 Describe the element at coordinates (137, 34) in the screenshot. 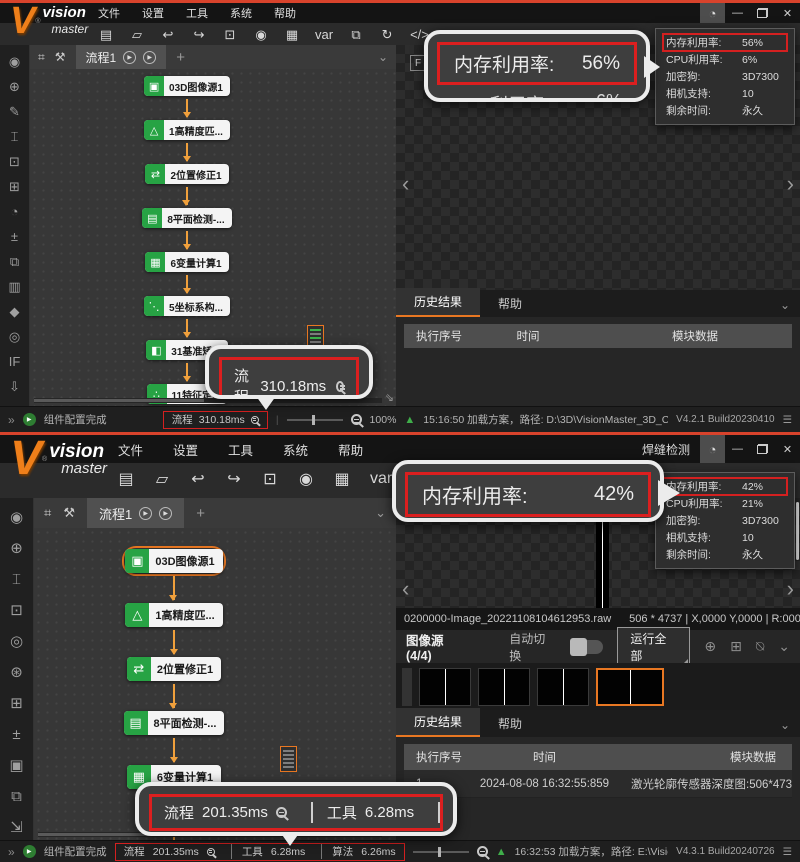

I see `open-icon: ▱` at that location.